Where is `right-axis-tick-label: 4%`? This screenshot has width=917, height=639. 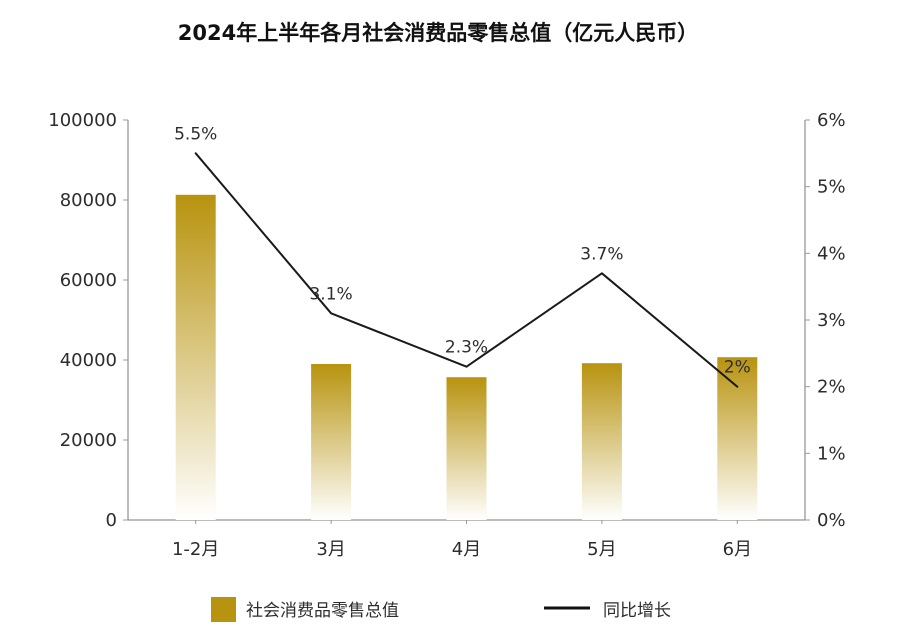
right-axis-tick-label: 4% is located at coordinates (831, 253).